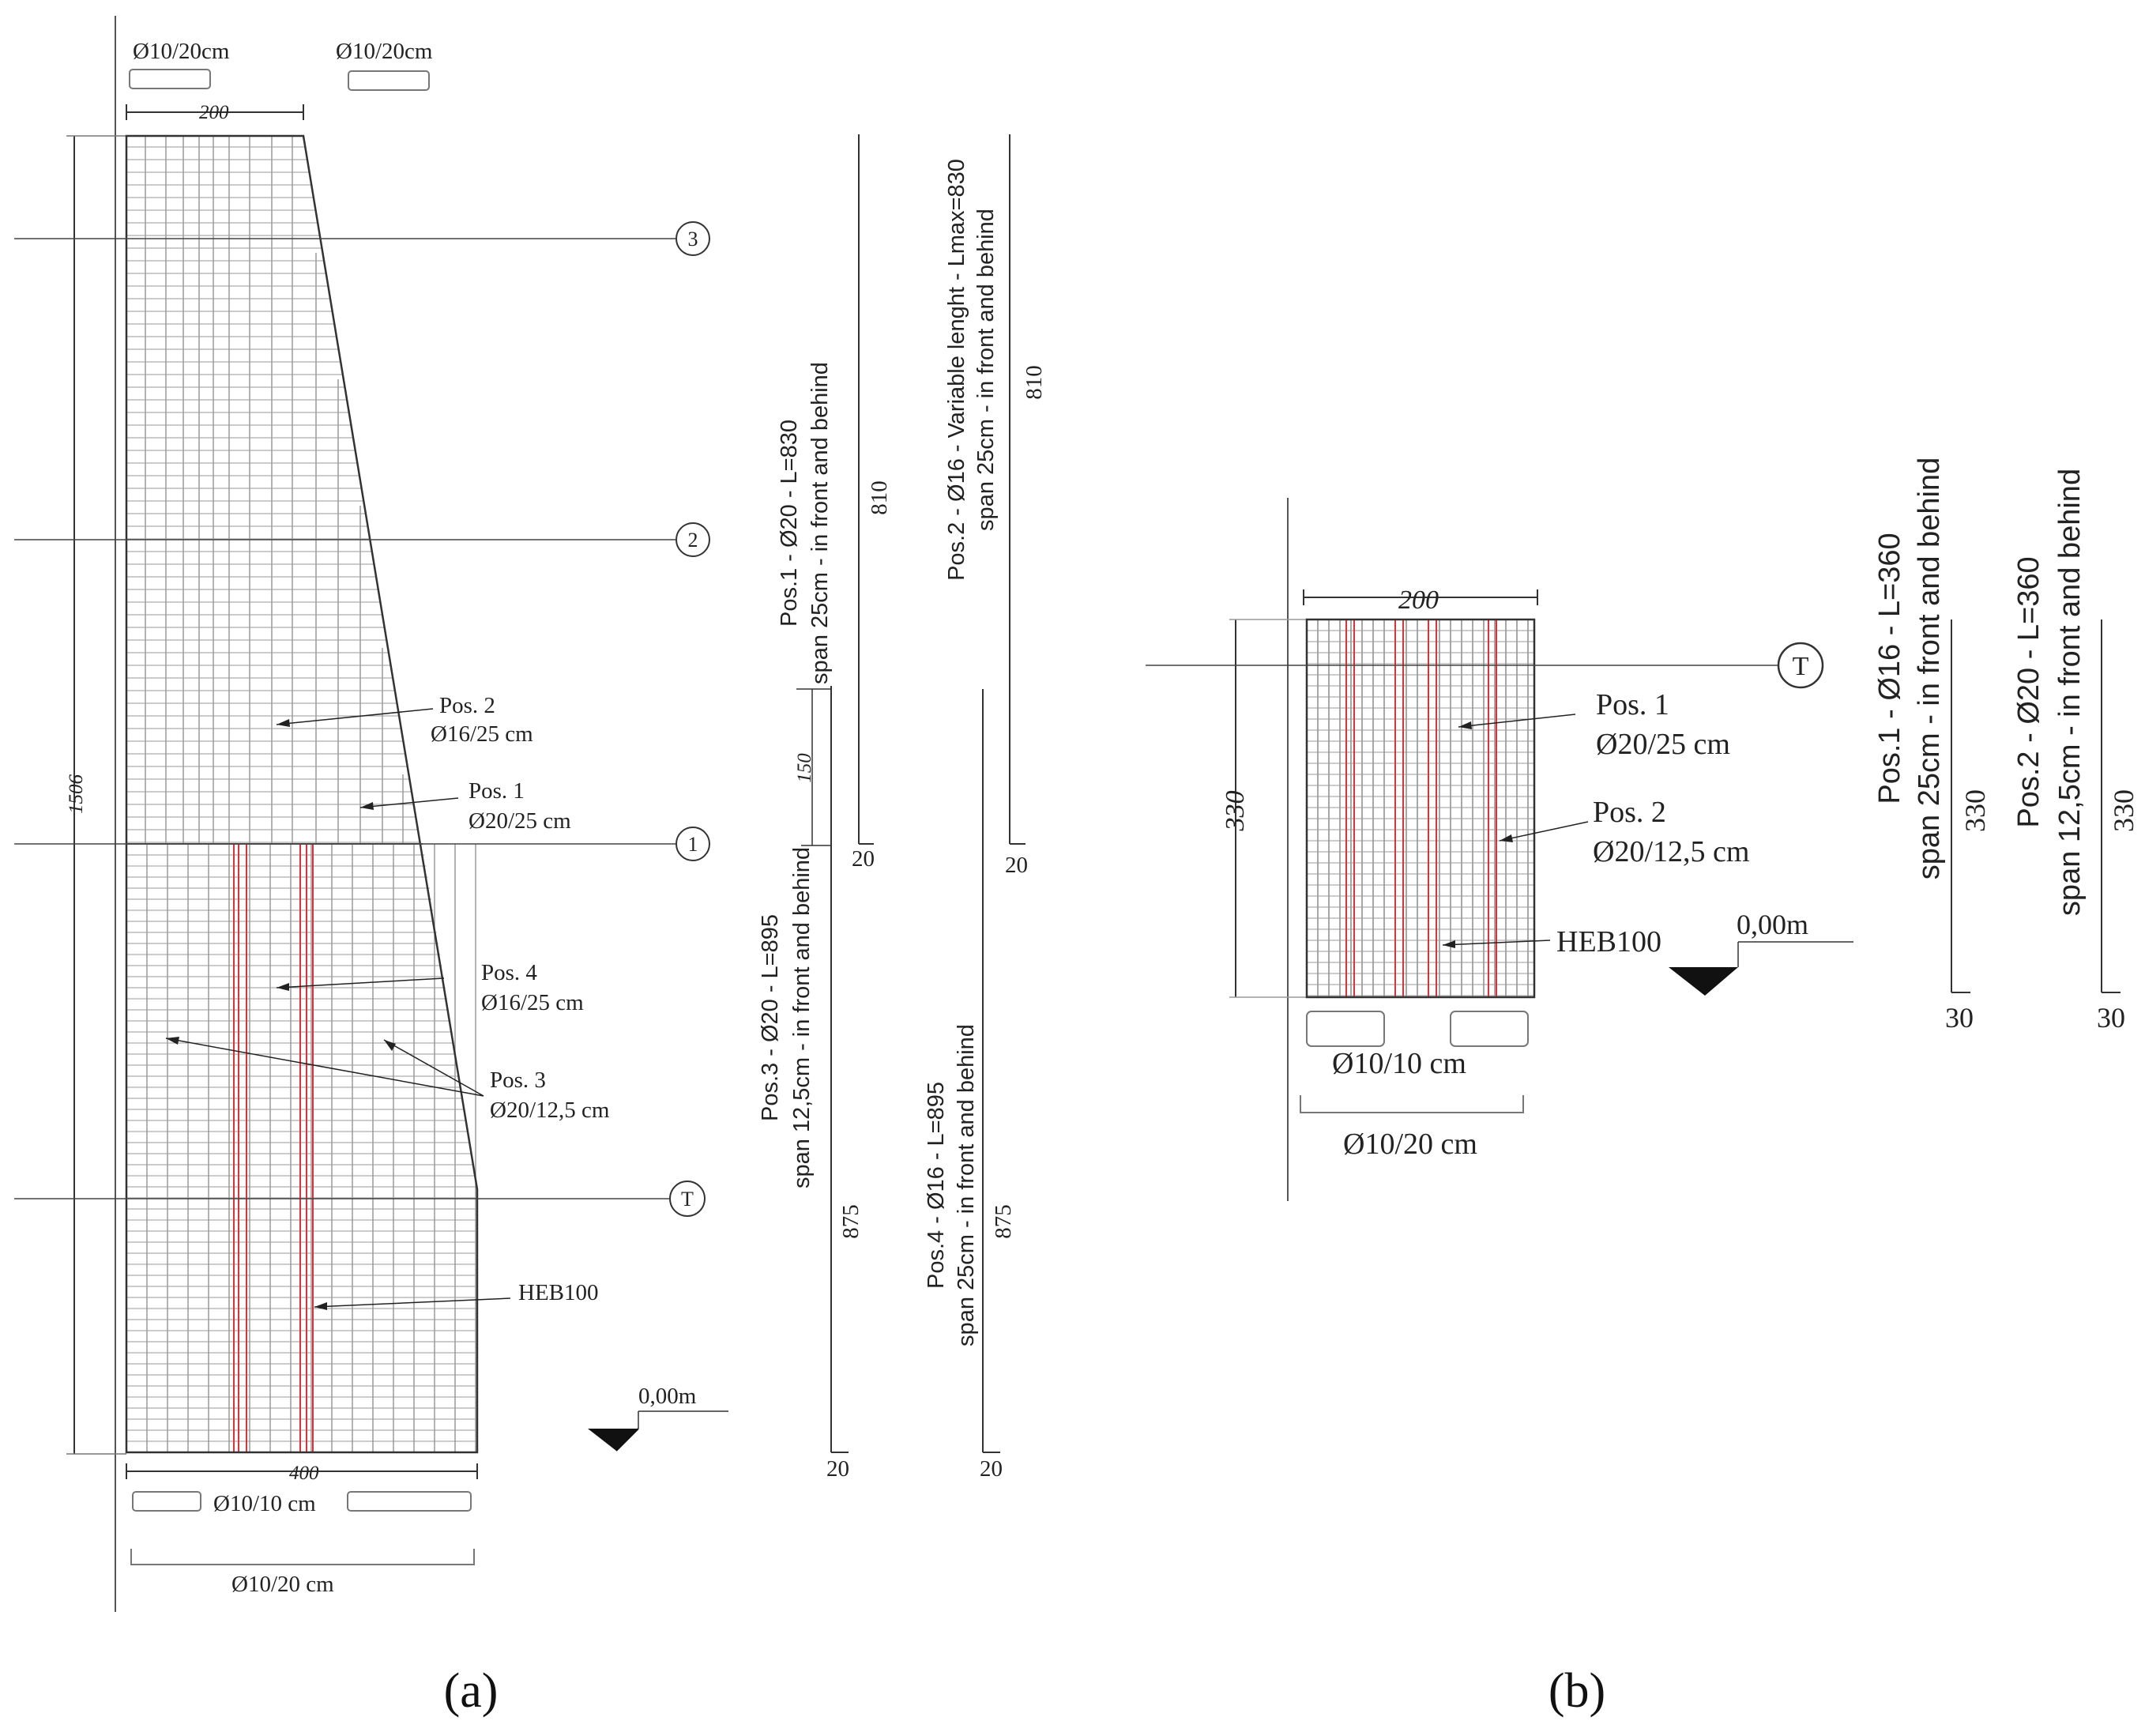 The height and width of the screenshot is (1736, 2145). What do you see at coordinates (1577, 1691) in the screenshot?
I see `caption-b: (b)` at bounding box center [1577, 1691].